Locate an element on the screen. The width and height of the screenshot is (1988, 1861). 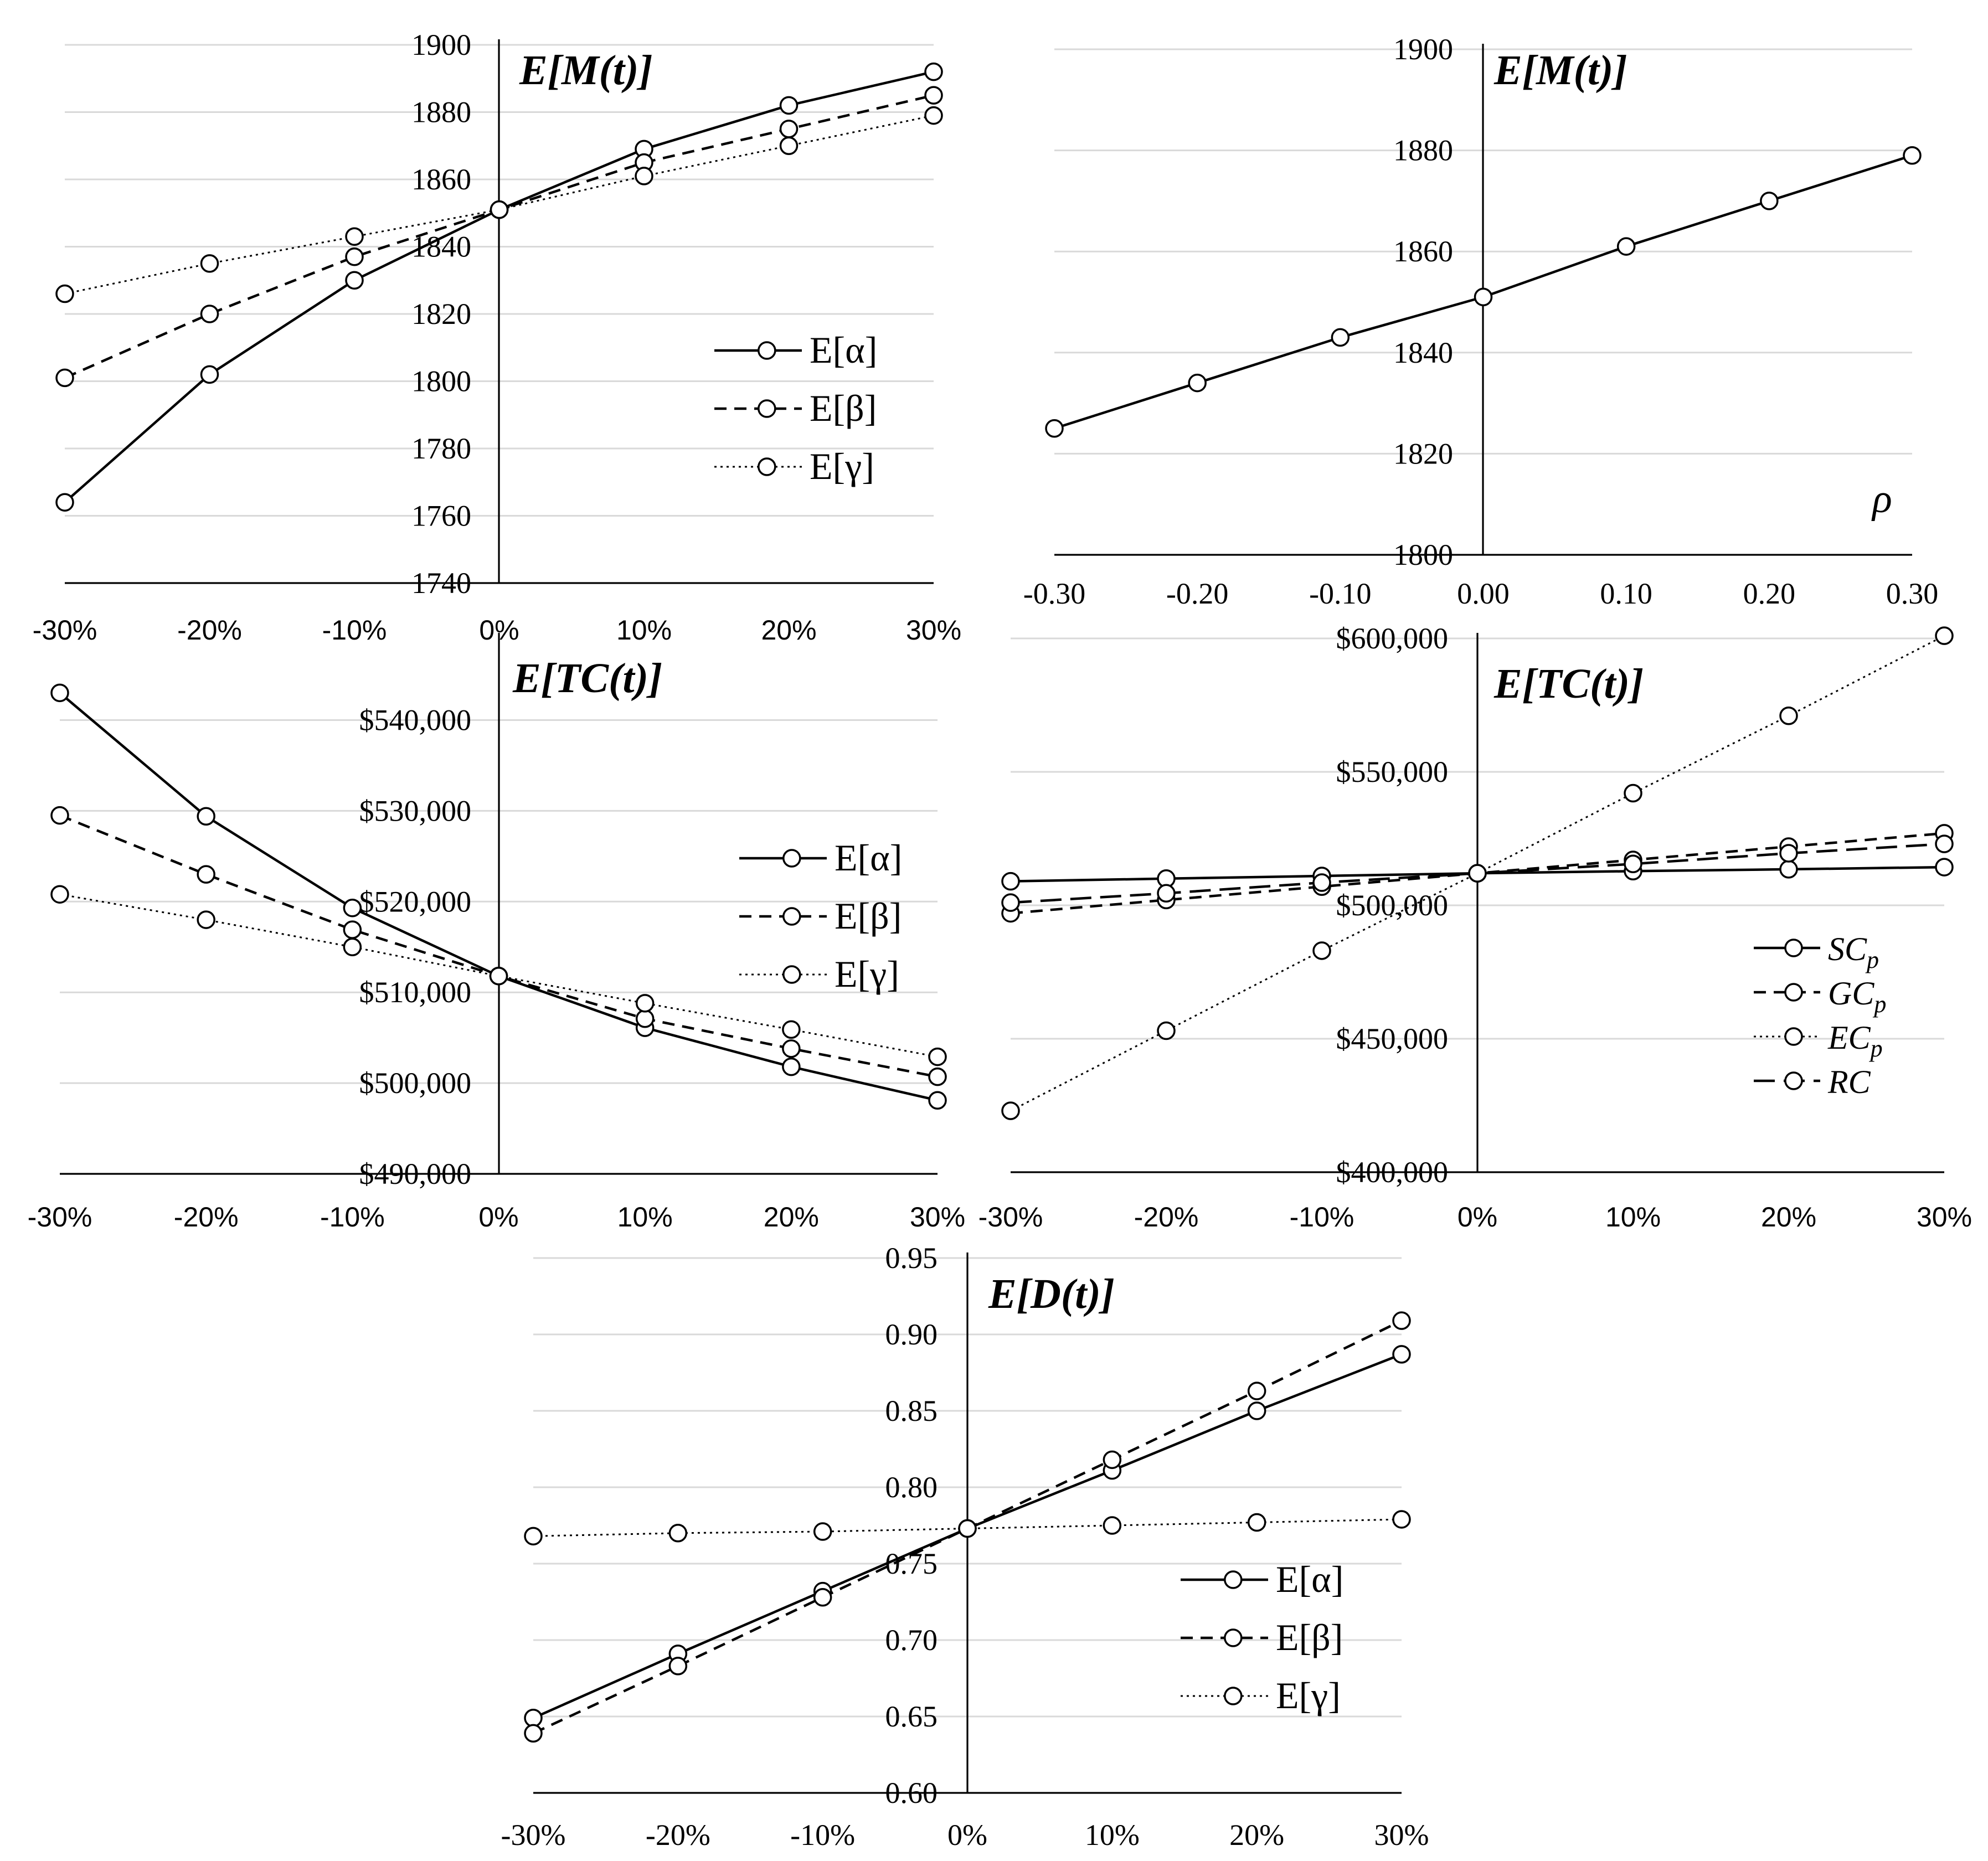
legend-label-subscript: p is located at coordinates (1872, 959).